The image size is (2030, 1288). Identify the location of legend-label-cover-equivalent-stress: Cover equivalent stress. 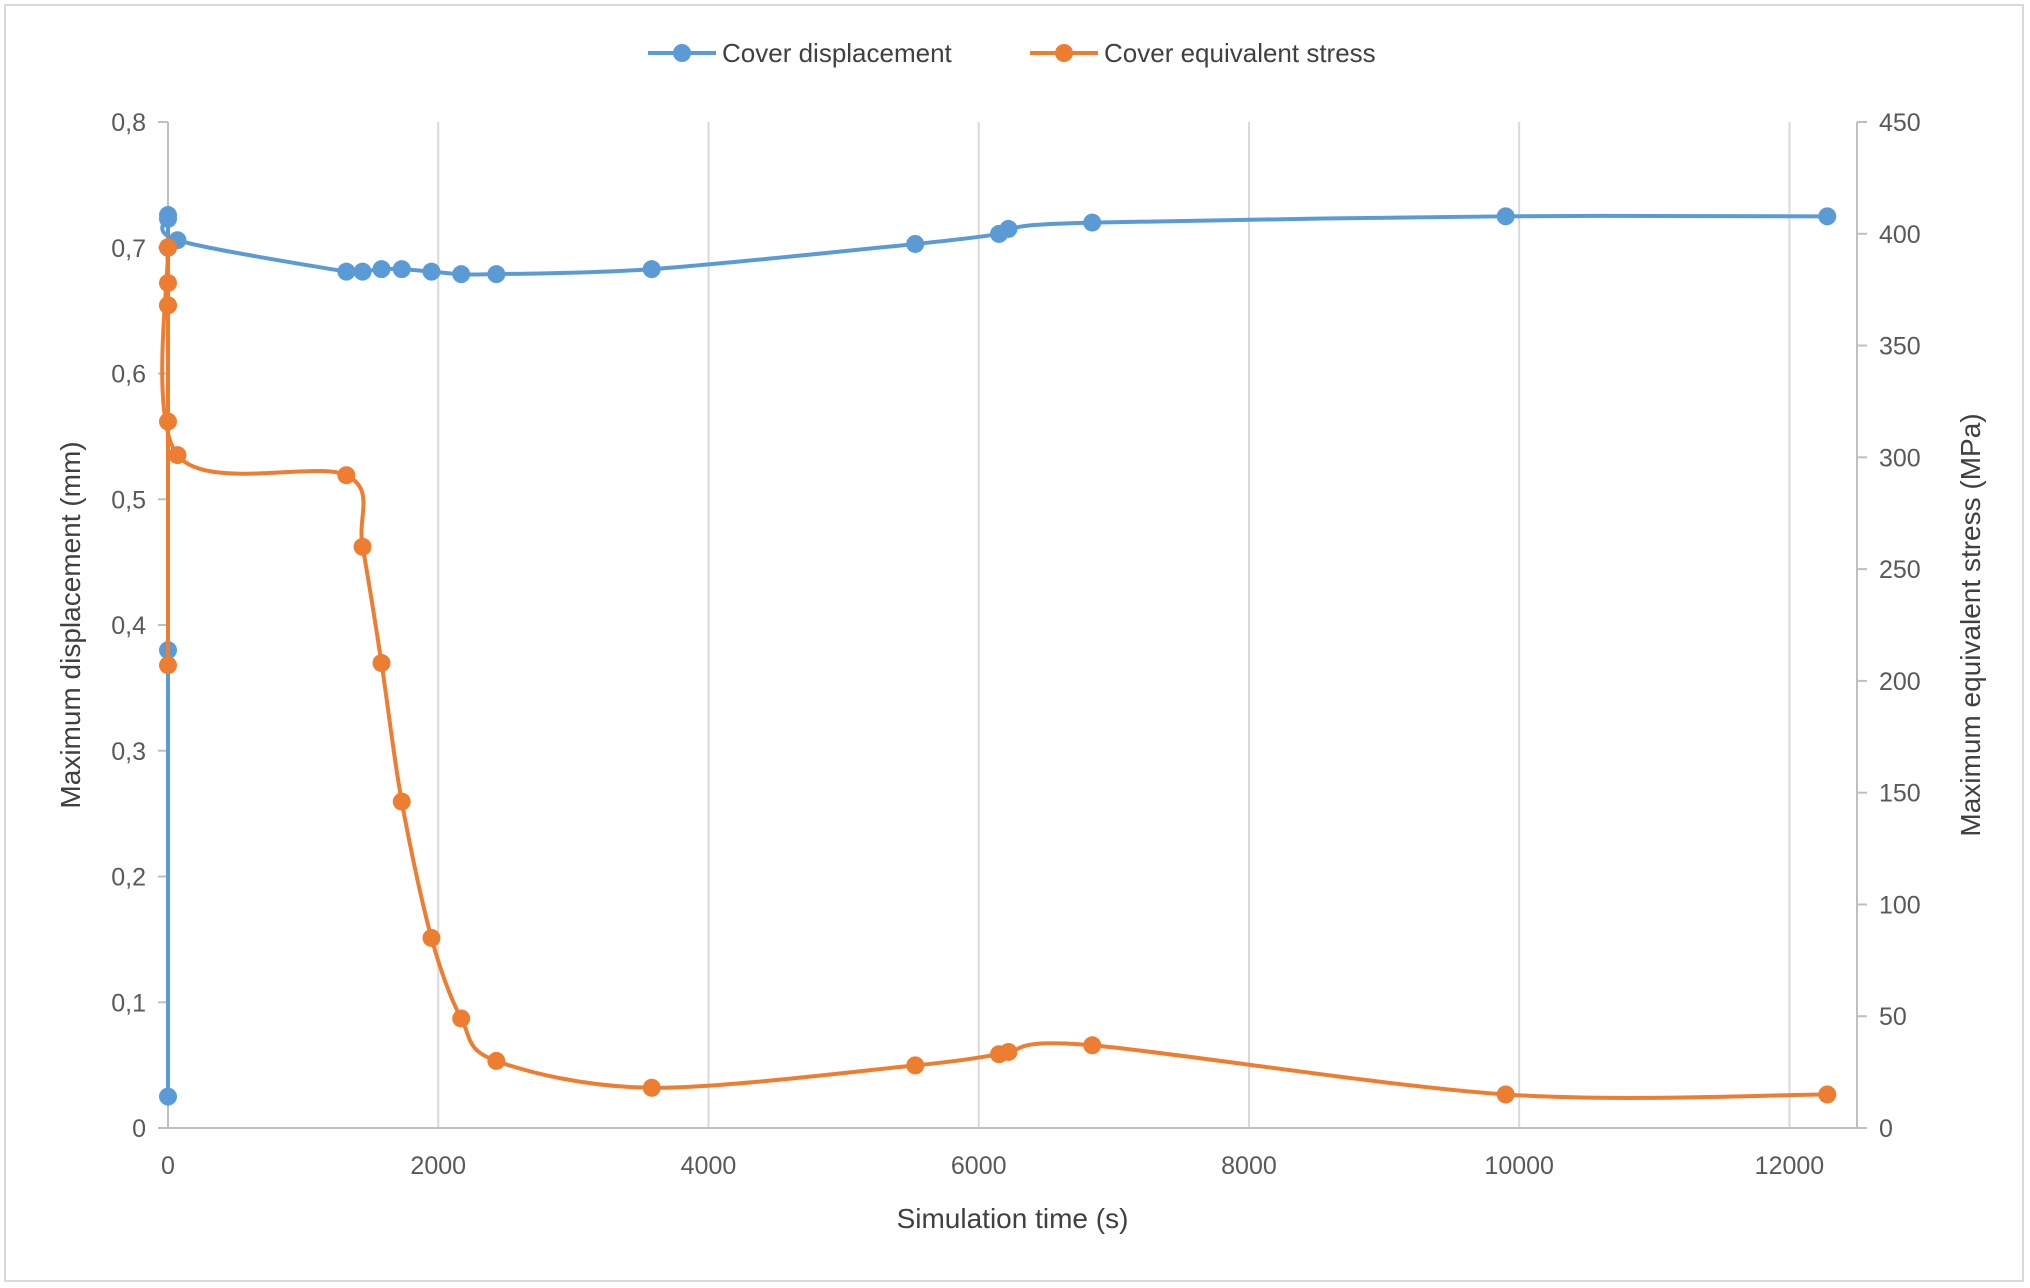
(1240, 53).